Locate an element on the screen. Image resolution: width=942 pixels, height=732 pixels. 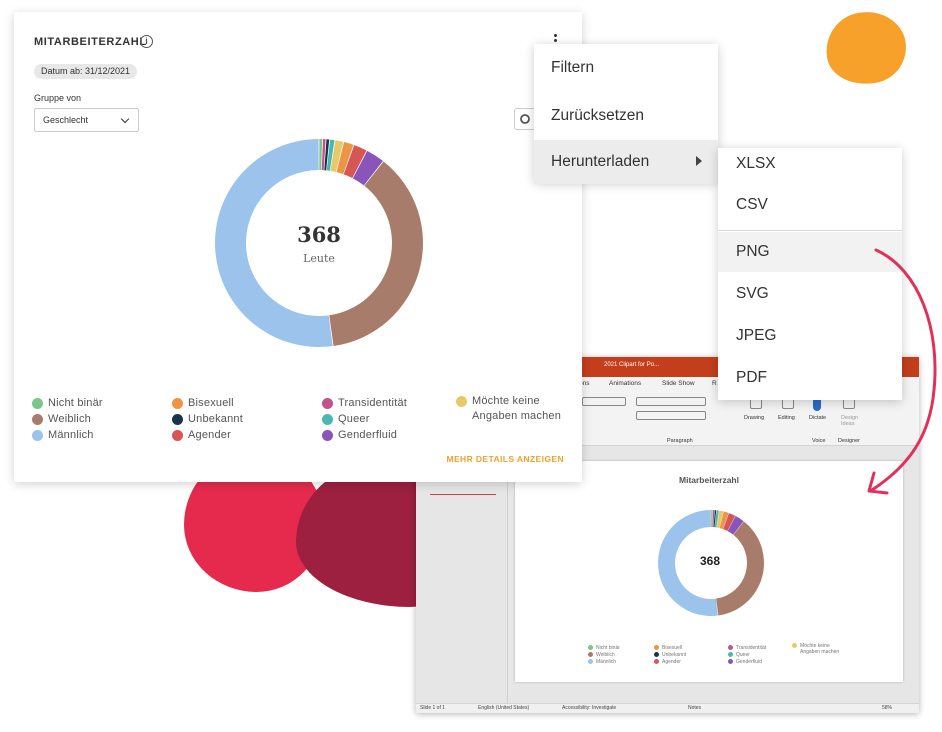
group-by-select: Geschlecht is located at coordinates (86, 120).